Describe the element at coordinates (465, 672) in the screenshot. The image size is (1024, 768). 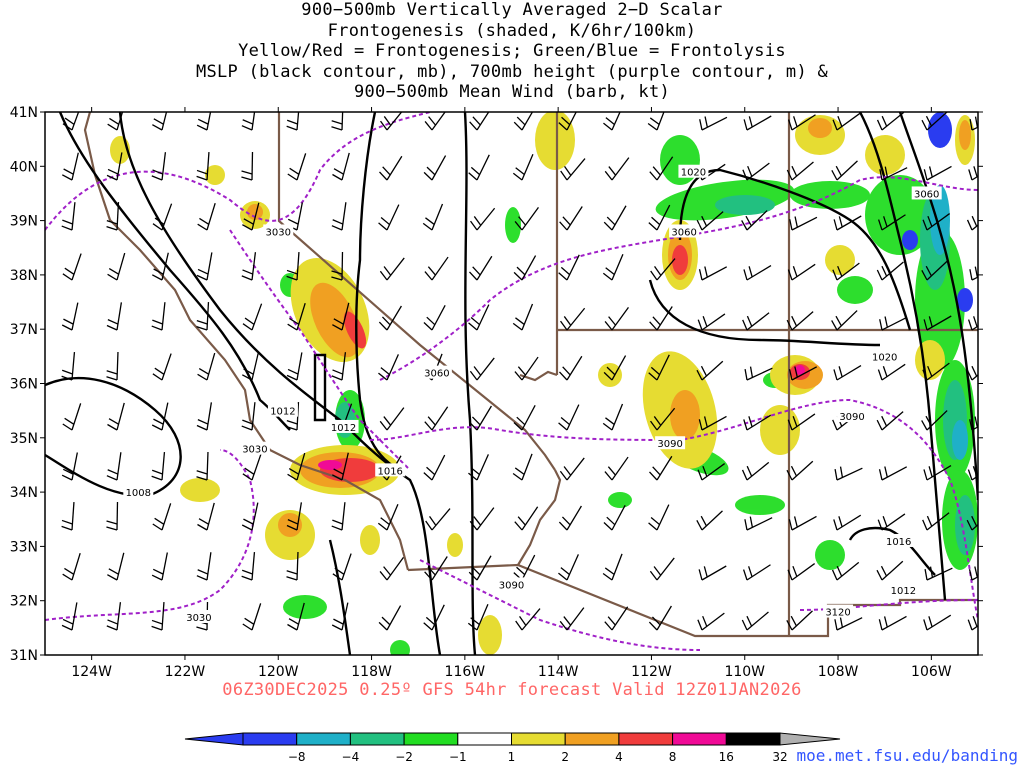
I see `lon-label: 116W` at that location.